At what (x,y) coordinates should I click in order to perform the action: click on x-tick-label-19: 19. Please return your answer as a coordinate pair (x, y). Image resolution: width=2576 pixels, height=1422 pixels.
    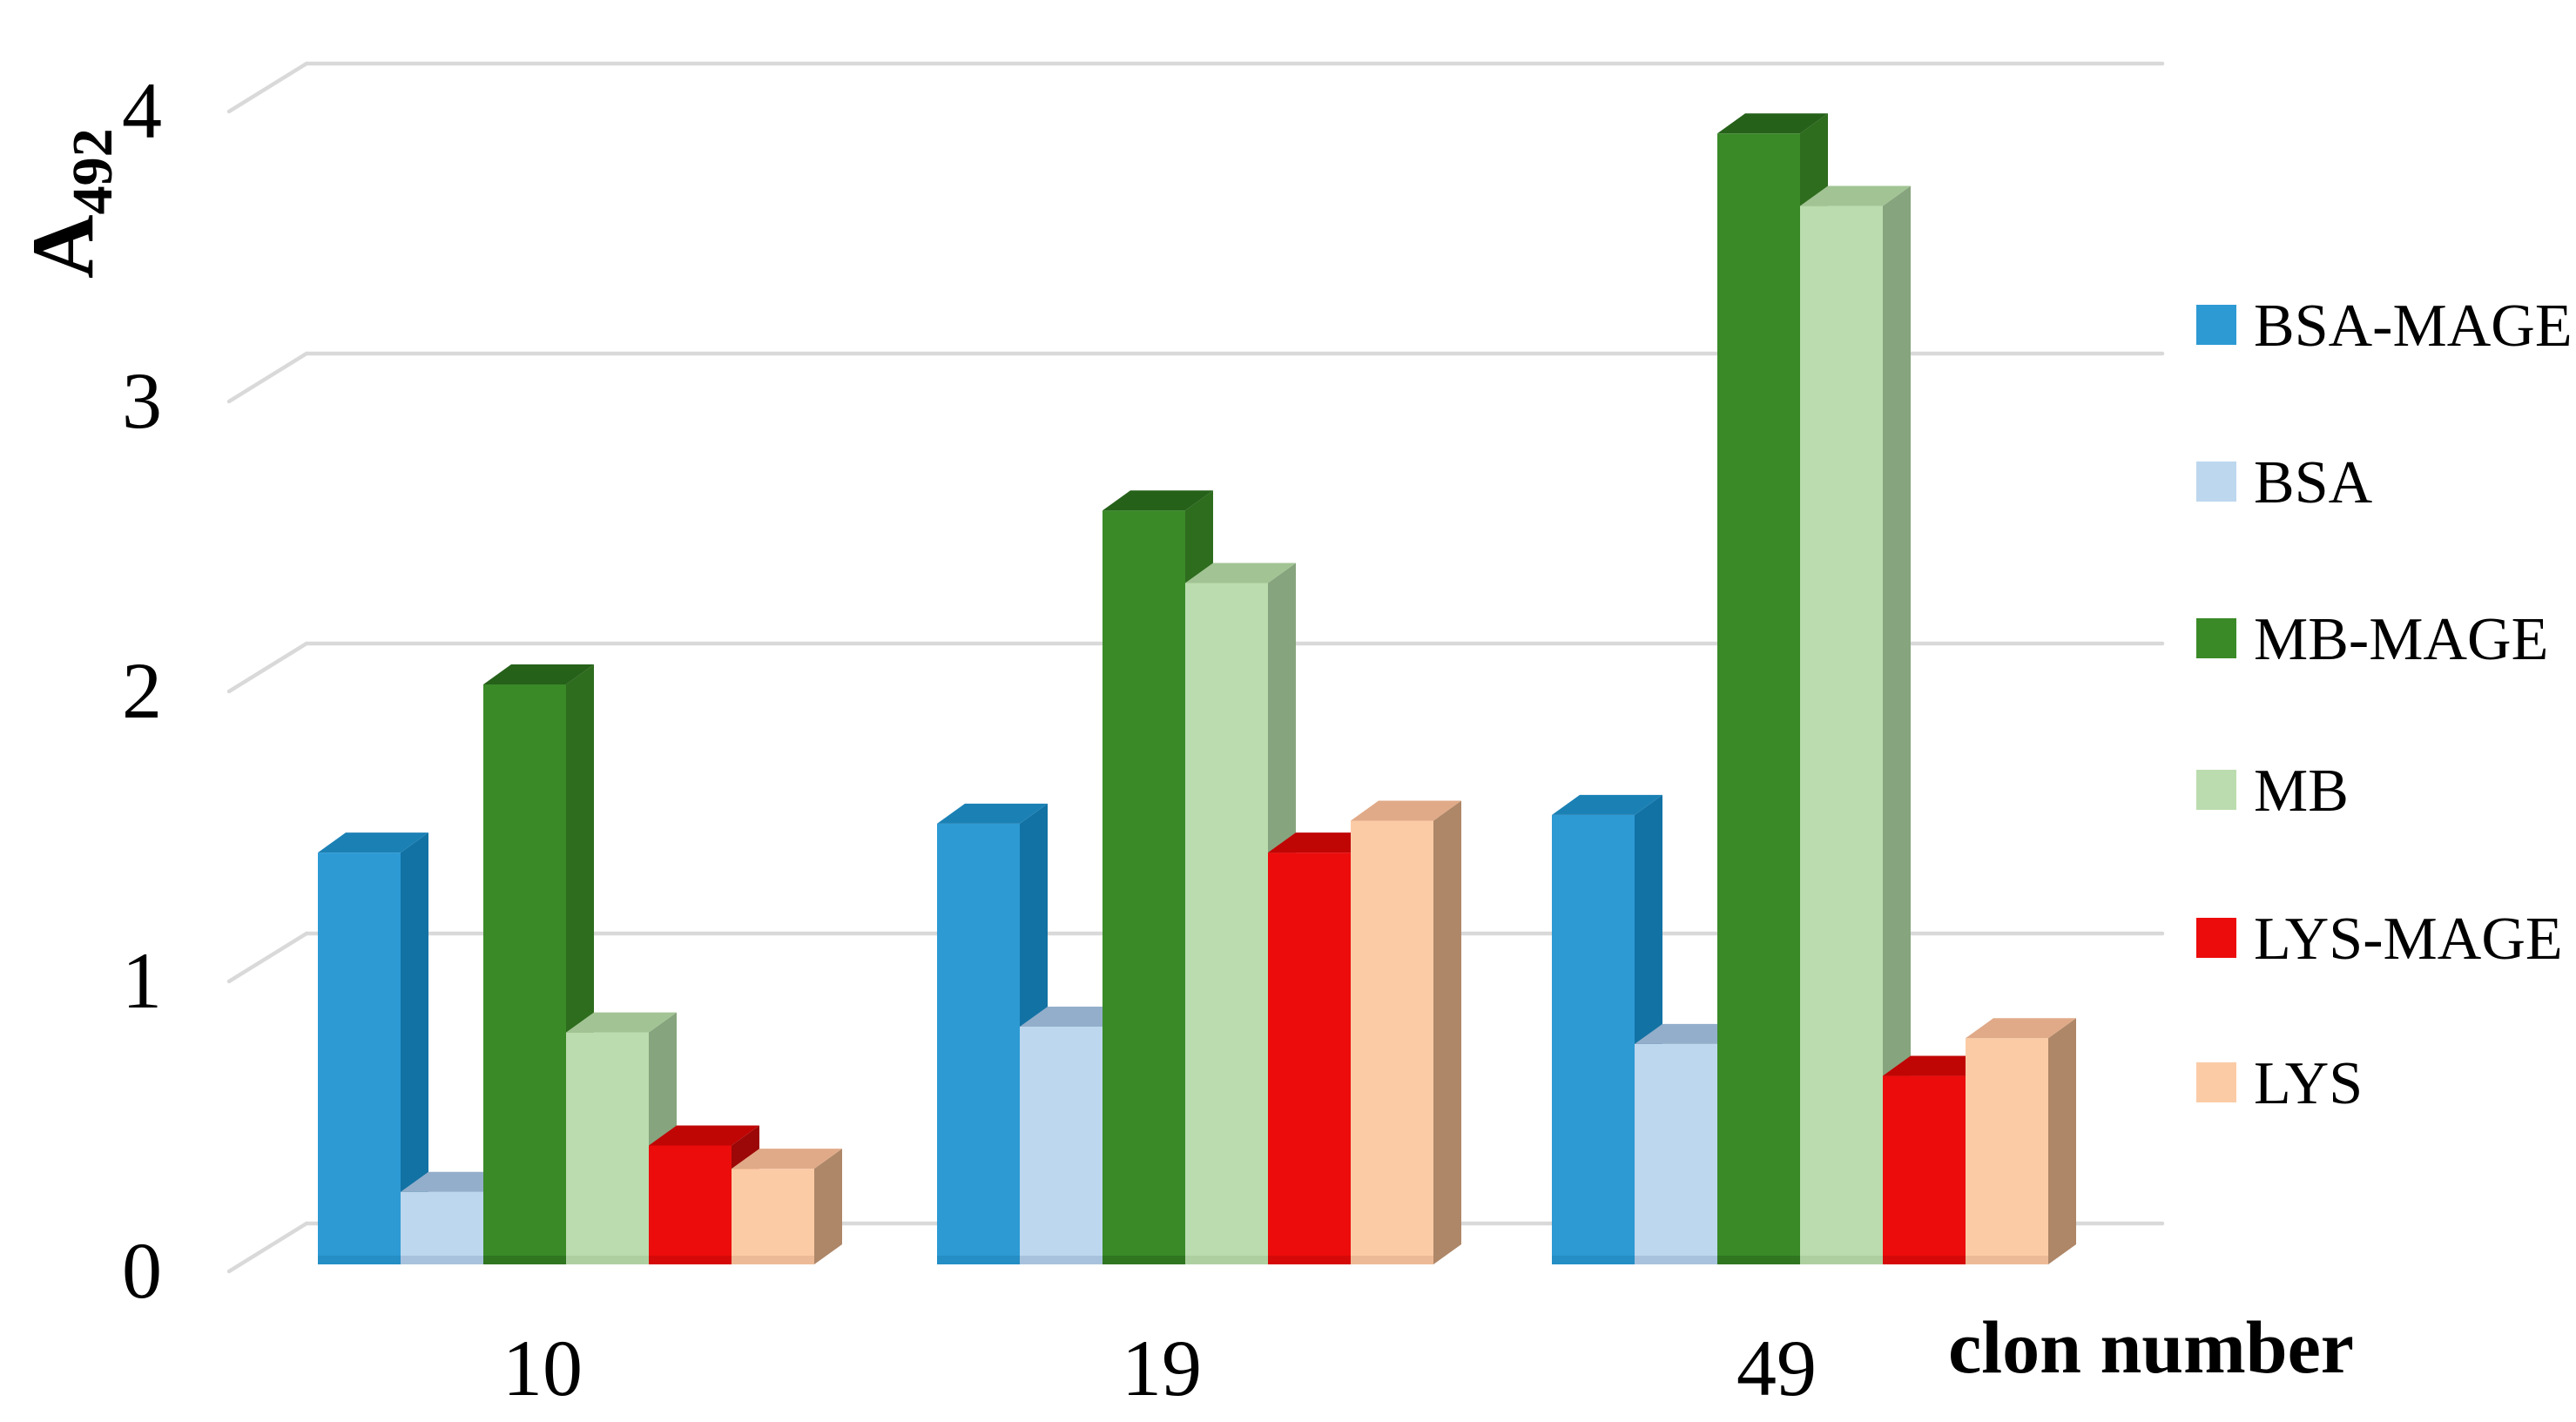
    Looking at the image, I should click on (1162, 1368).